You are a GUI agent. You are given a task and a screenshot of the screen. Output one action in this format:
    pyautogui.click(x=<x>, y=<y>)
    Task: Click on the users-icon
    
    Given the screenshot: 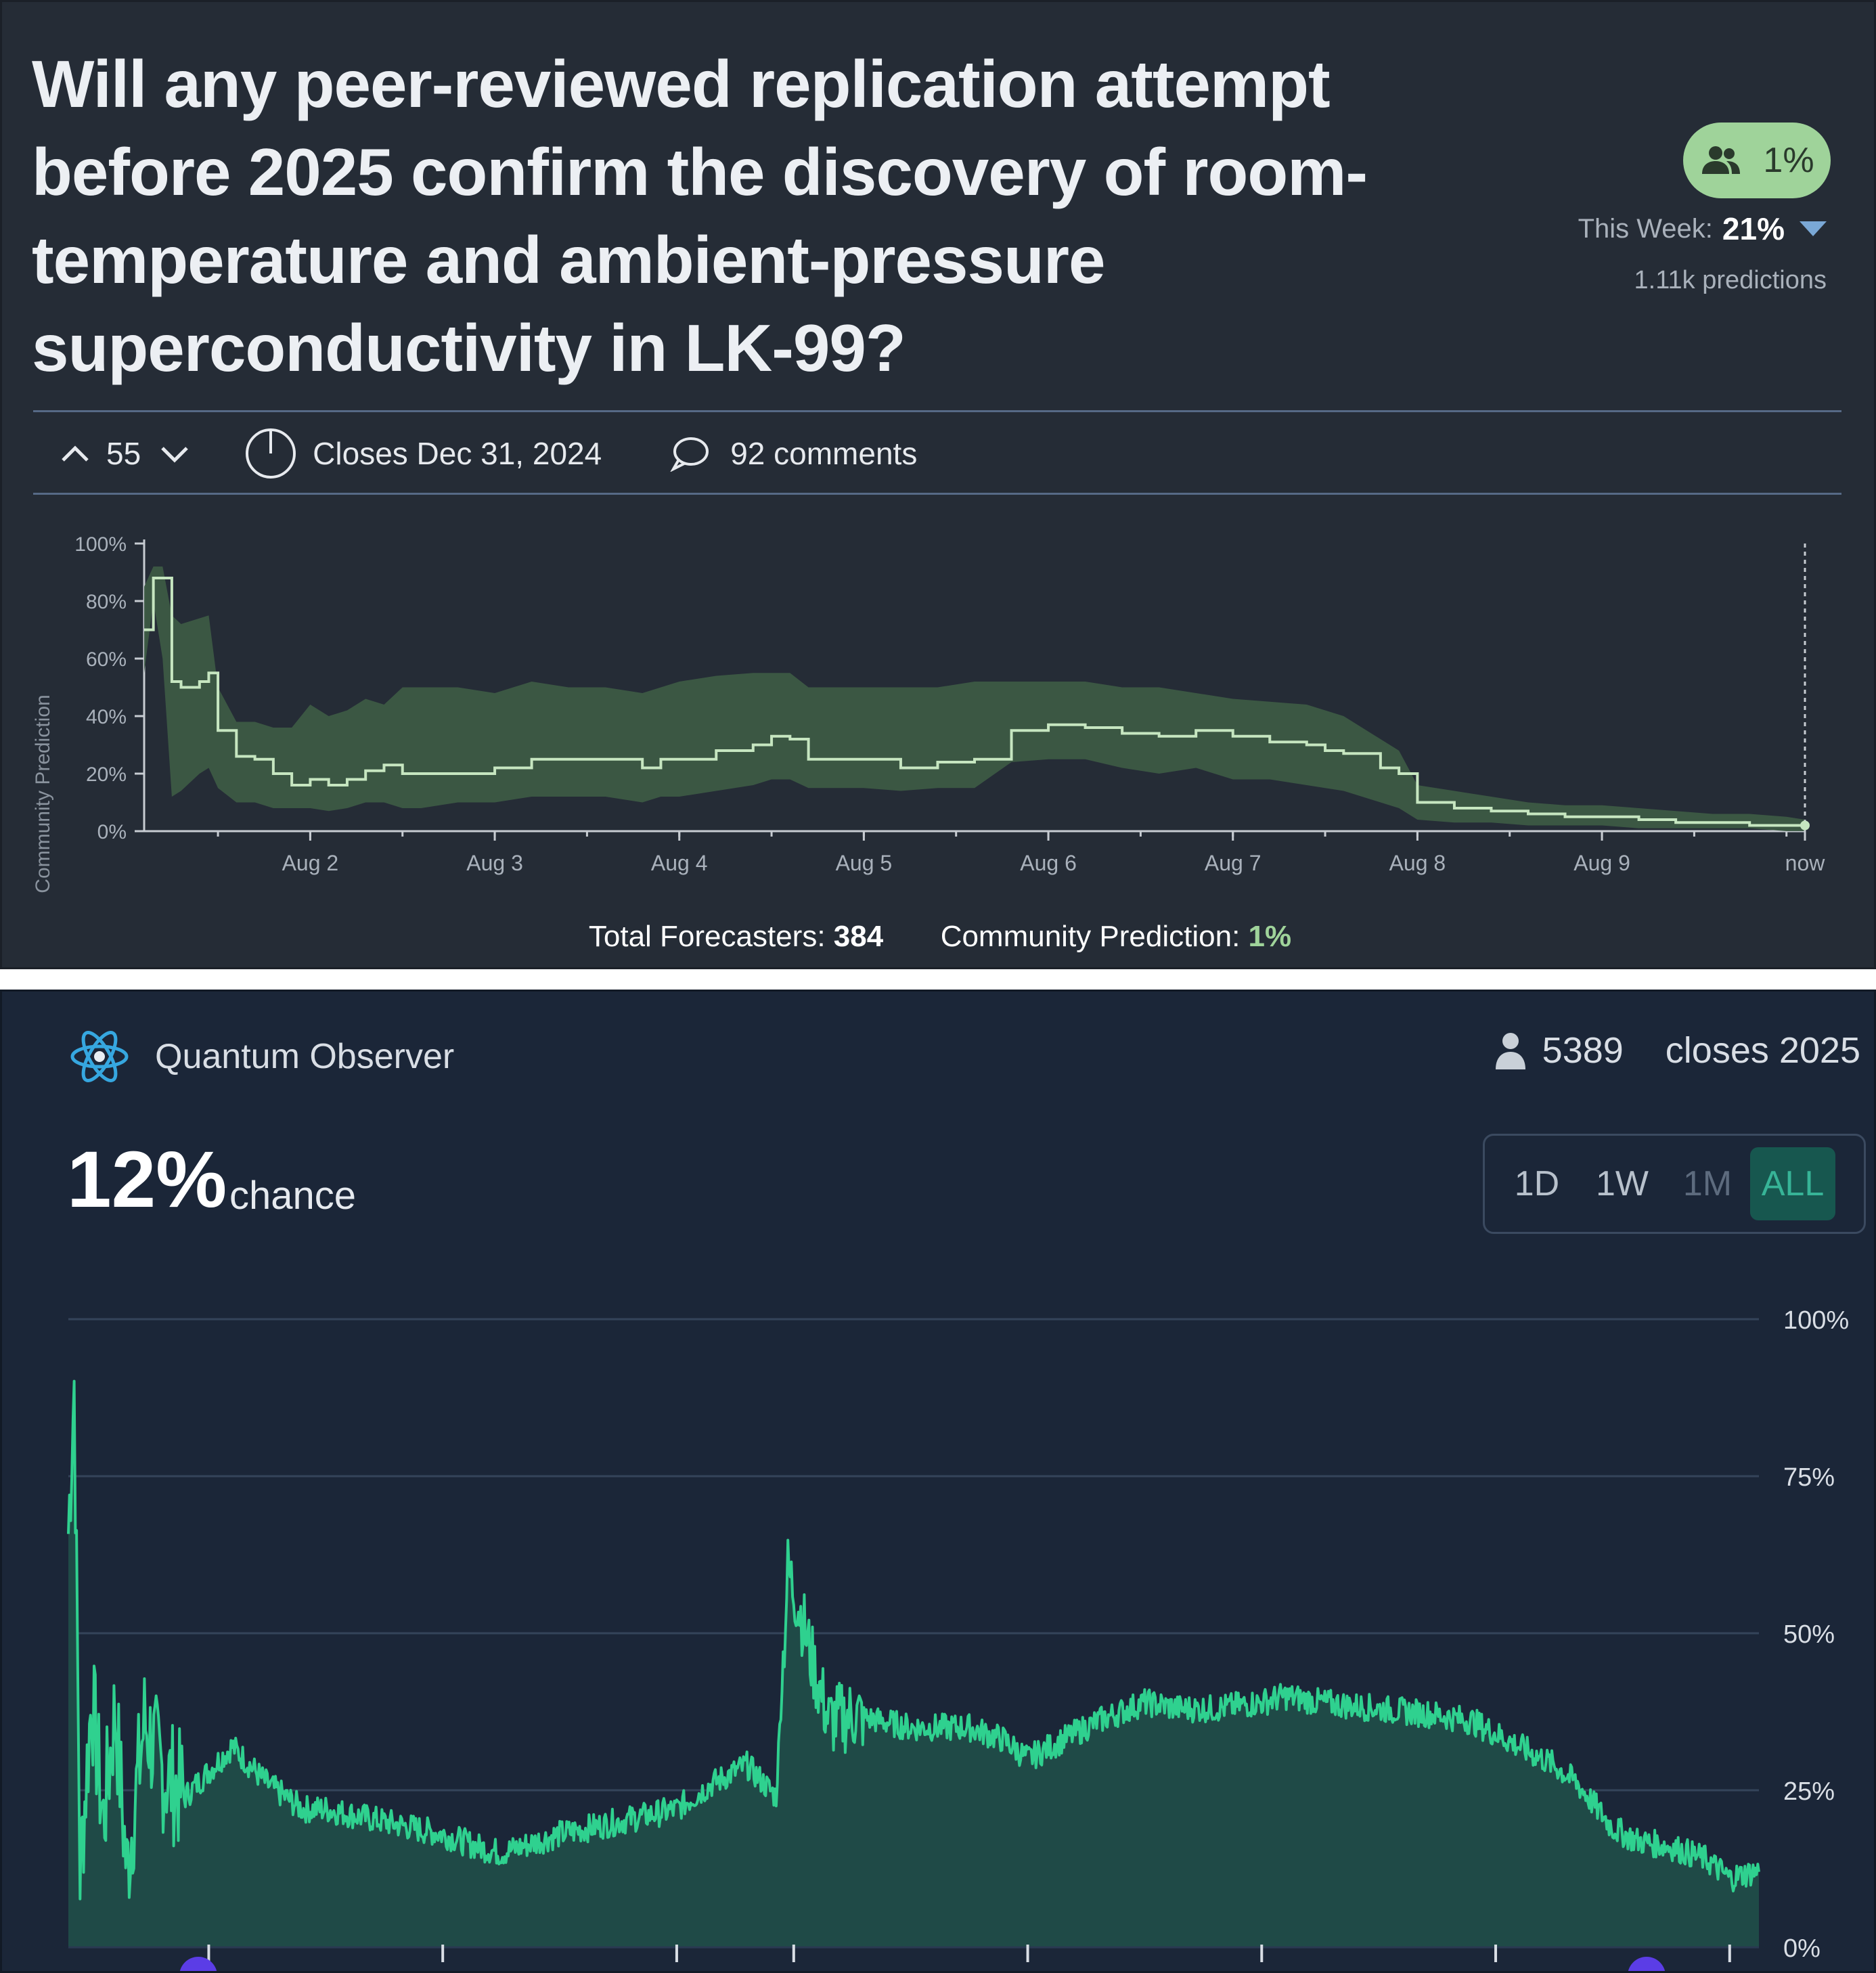 What is the action you would take?
    pyautogui.click(x=1722, y=160)
    